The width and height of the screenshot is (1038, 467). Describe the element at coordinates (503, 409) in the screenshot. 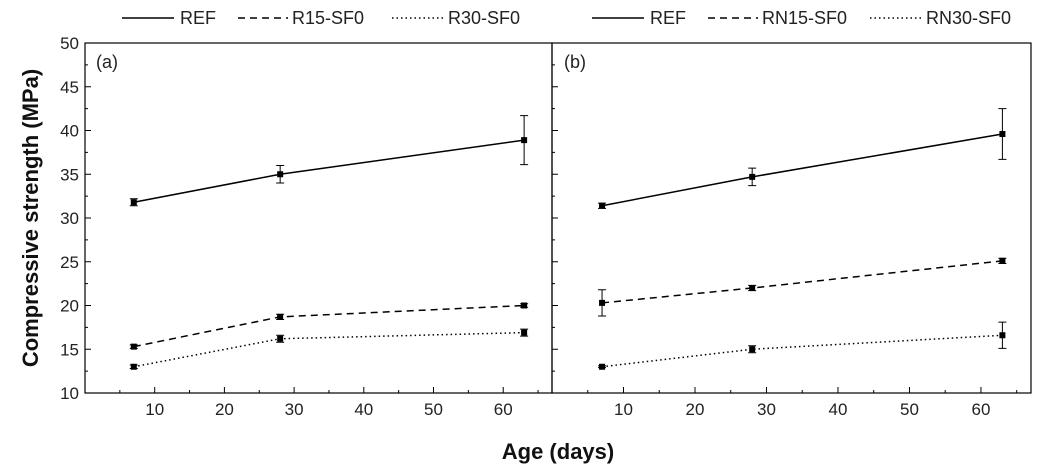

I see `x-tick-label-a-5: 60` at that location.